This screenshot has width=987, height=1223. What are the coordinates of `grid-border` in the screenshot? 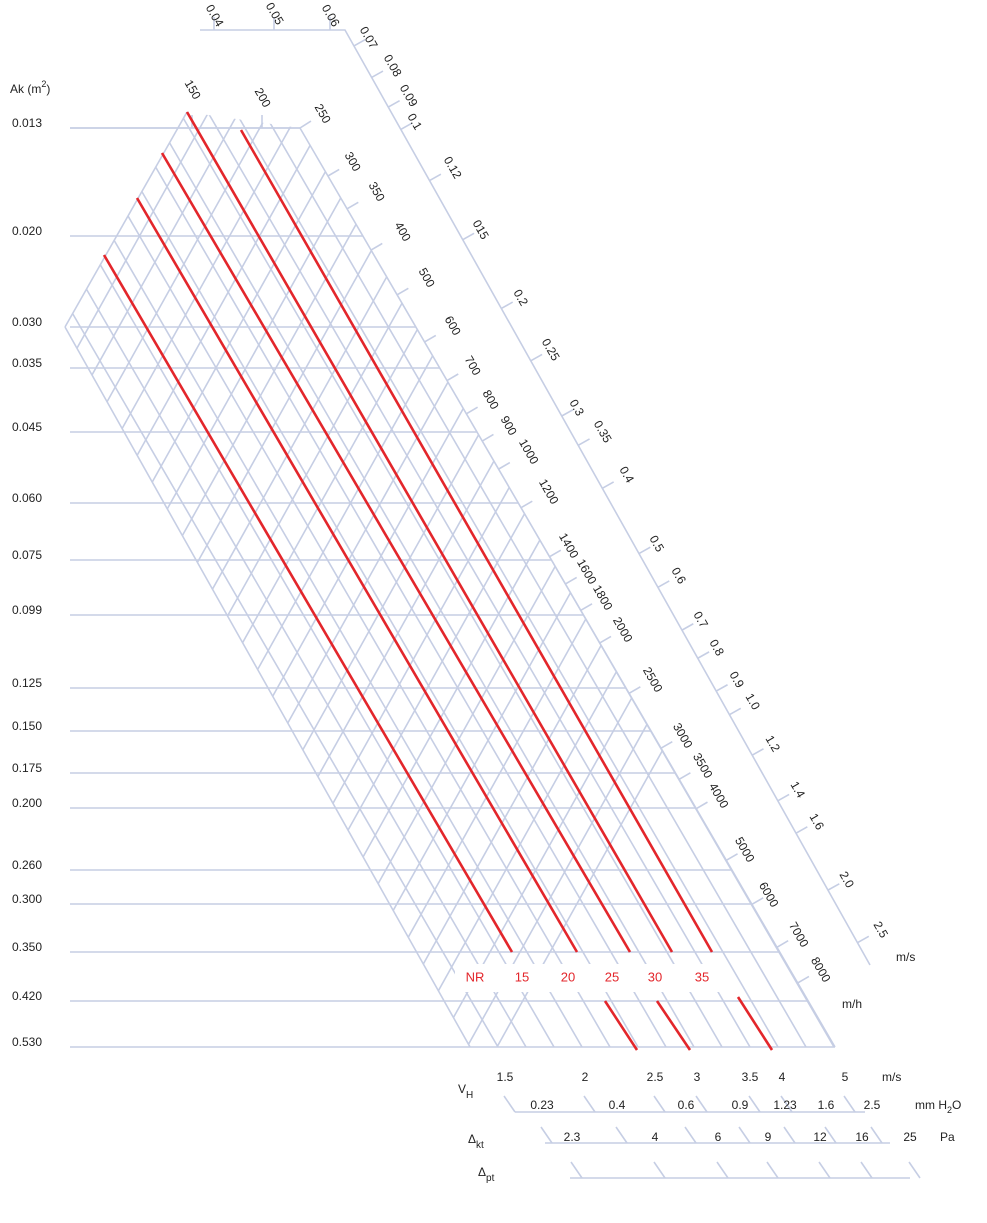 It's located at (126, 219).